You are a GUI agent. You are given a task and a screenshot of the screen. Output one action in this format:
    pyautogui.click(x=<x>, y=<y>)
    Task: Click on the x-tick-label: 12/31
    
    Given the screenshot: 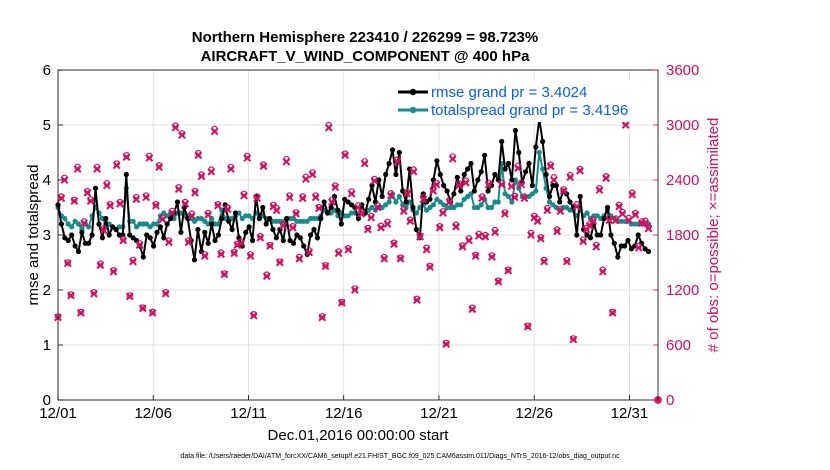 What is the action you would take?
    pyautogui.click(x=630, y=413)
    